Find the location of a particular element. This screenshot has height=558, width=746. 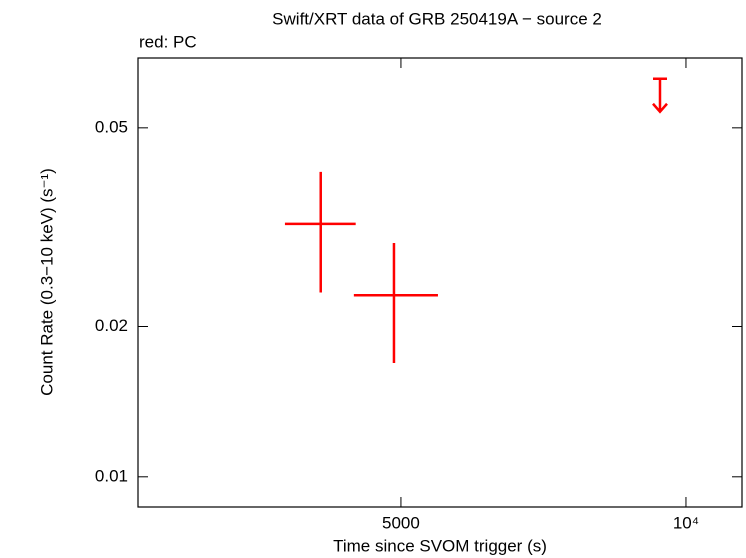

y-axis-label: Count Rate (0.3−10 keV) (s⁻¹) is located at coordinates (46, 282).